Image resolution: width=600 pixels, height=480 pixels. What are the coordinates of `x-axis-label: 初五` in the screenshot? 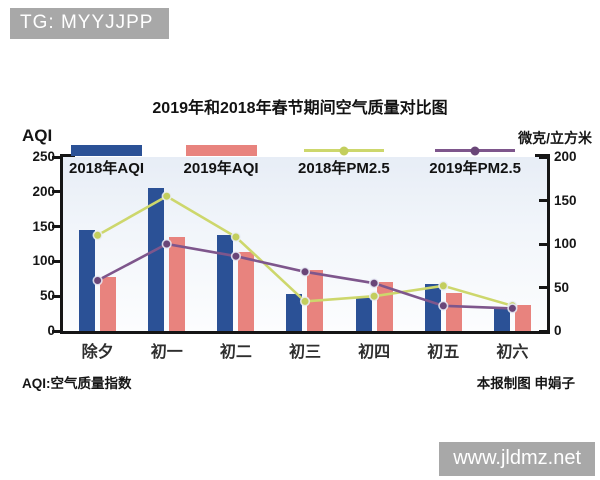 It's located at (443, 352).